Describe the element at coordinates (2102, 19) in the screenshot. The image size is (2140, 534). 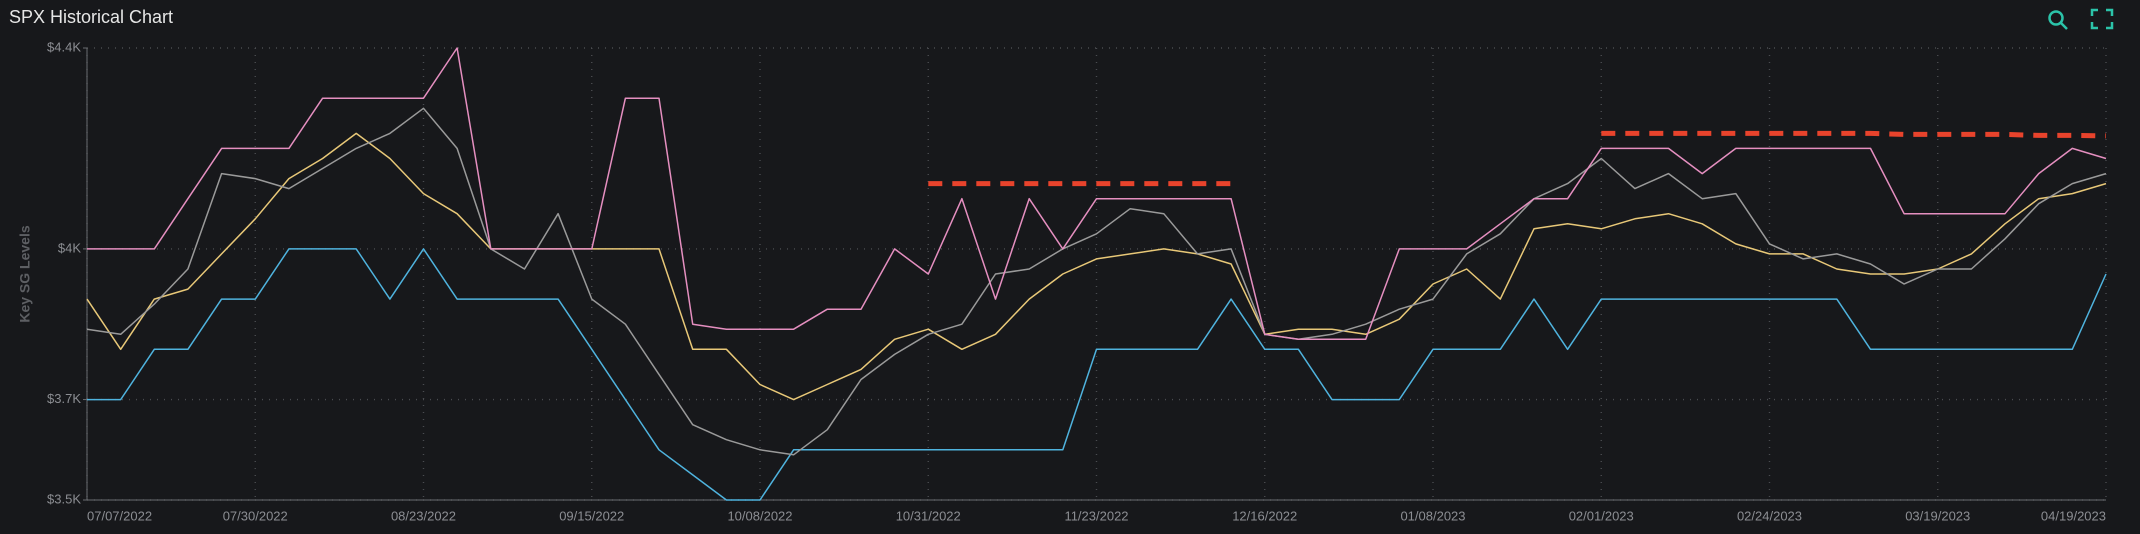
I see `fullscreen-icon` at that location.